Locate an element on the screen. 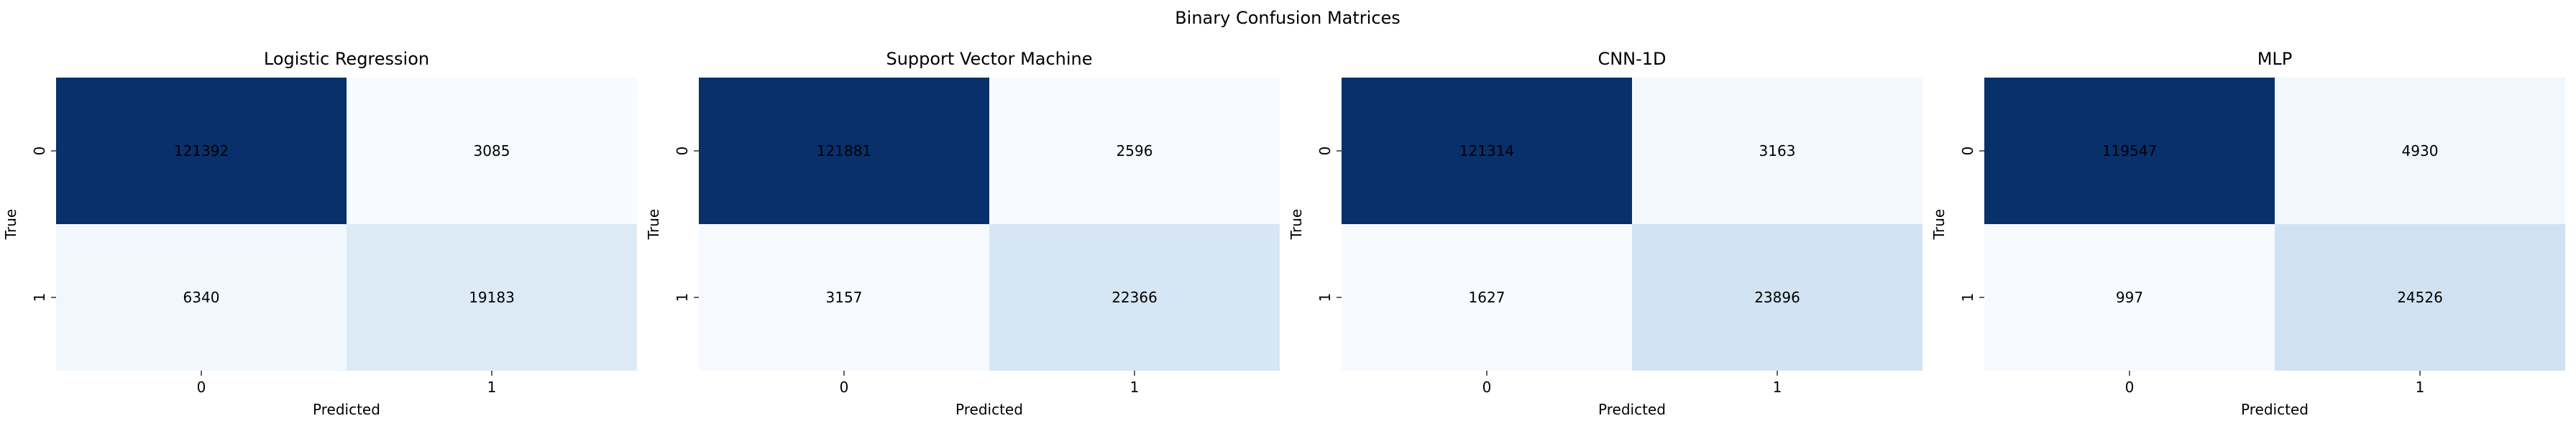 The image size is (2576, 426). cell-value-label: 6340 is located at coordinates (201, 297).